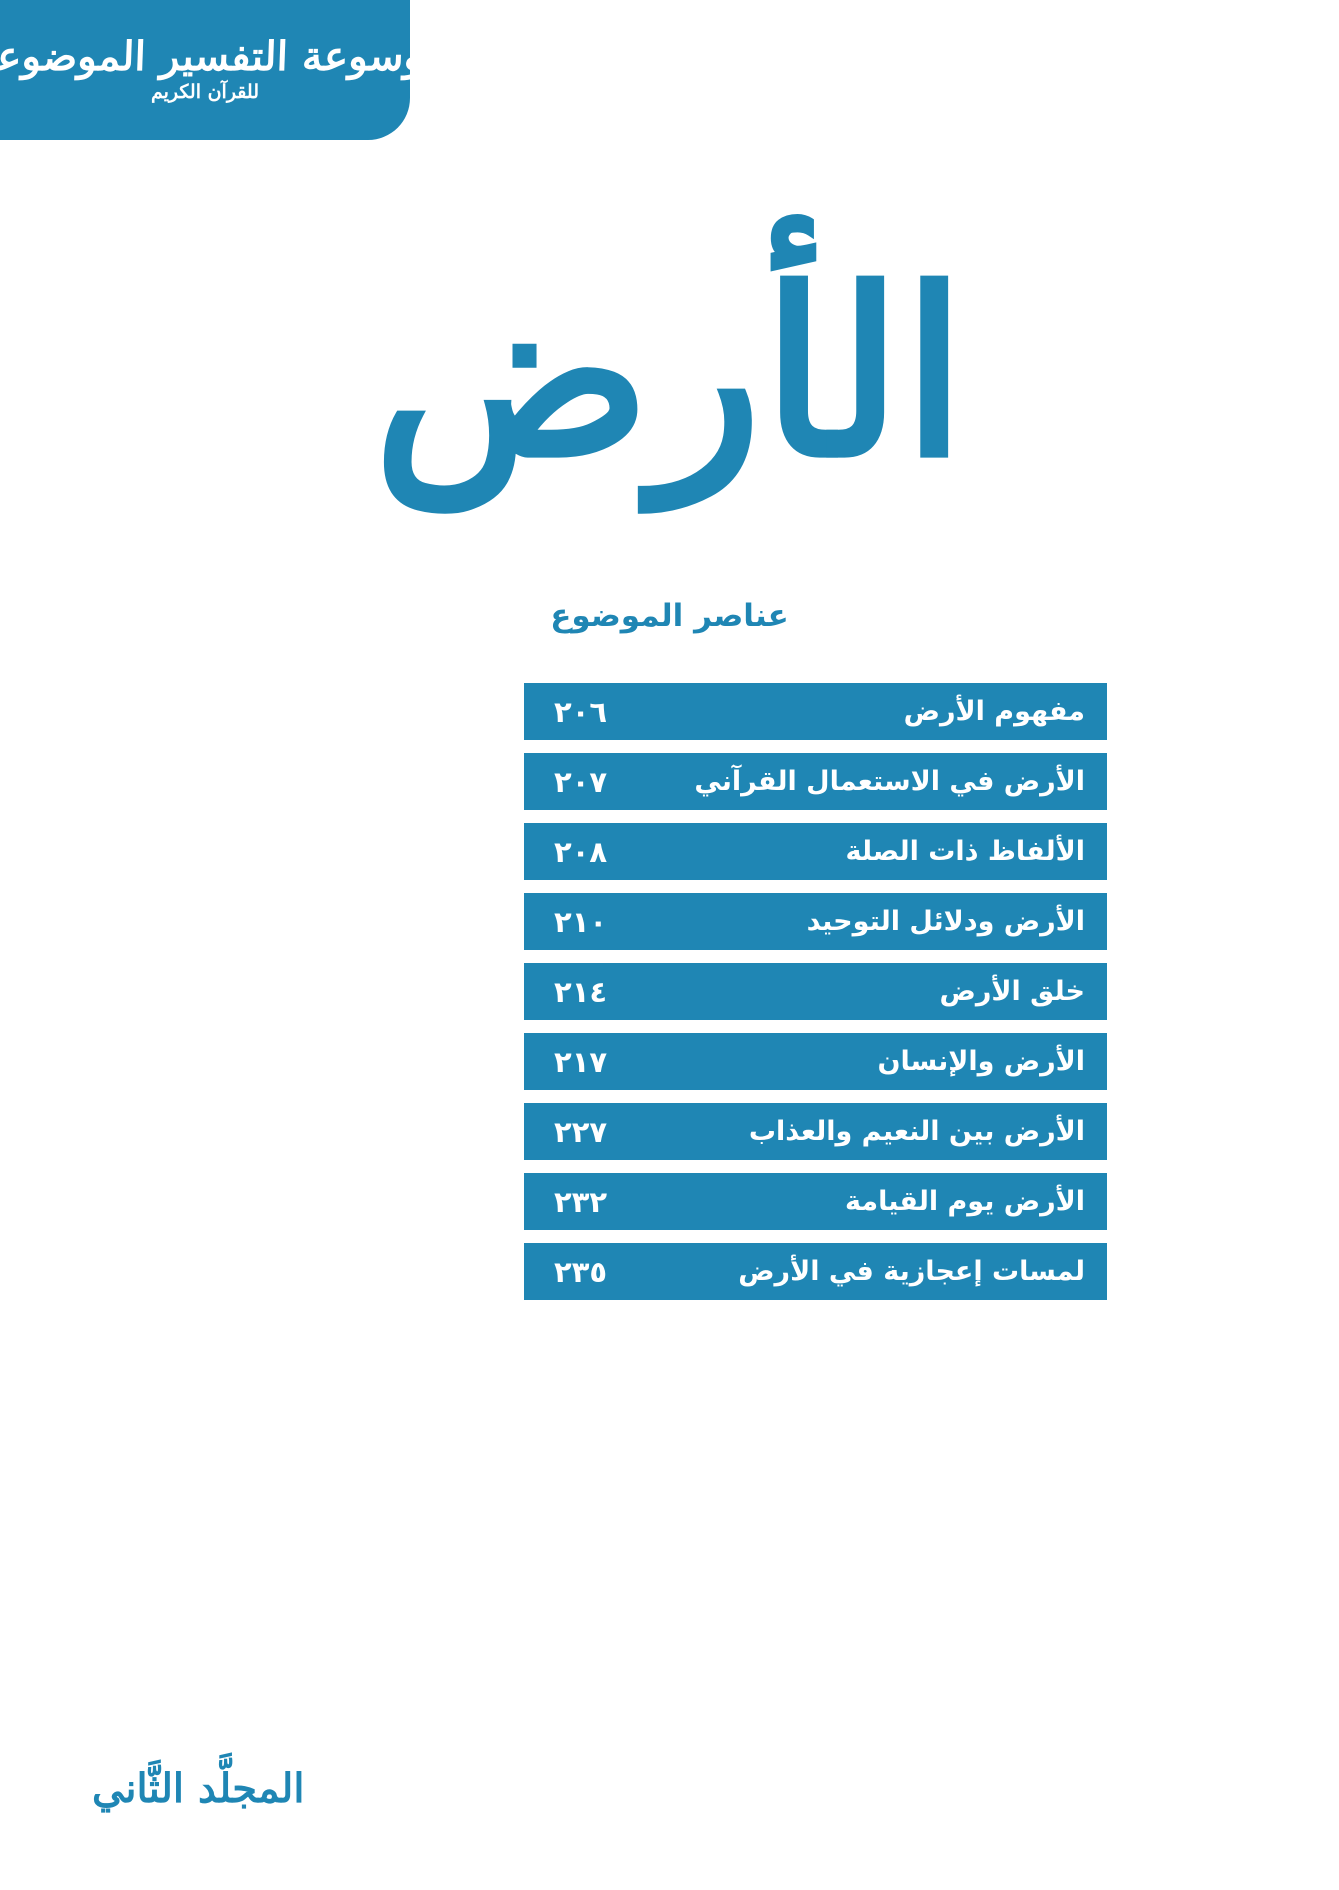 This screenshot has width=1339, height=1890. What do you see at coordinates (581, 851) in the screenshot?
I see `toc-entry-page-number: ٢٠٨` at bounding box center [581, 851].